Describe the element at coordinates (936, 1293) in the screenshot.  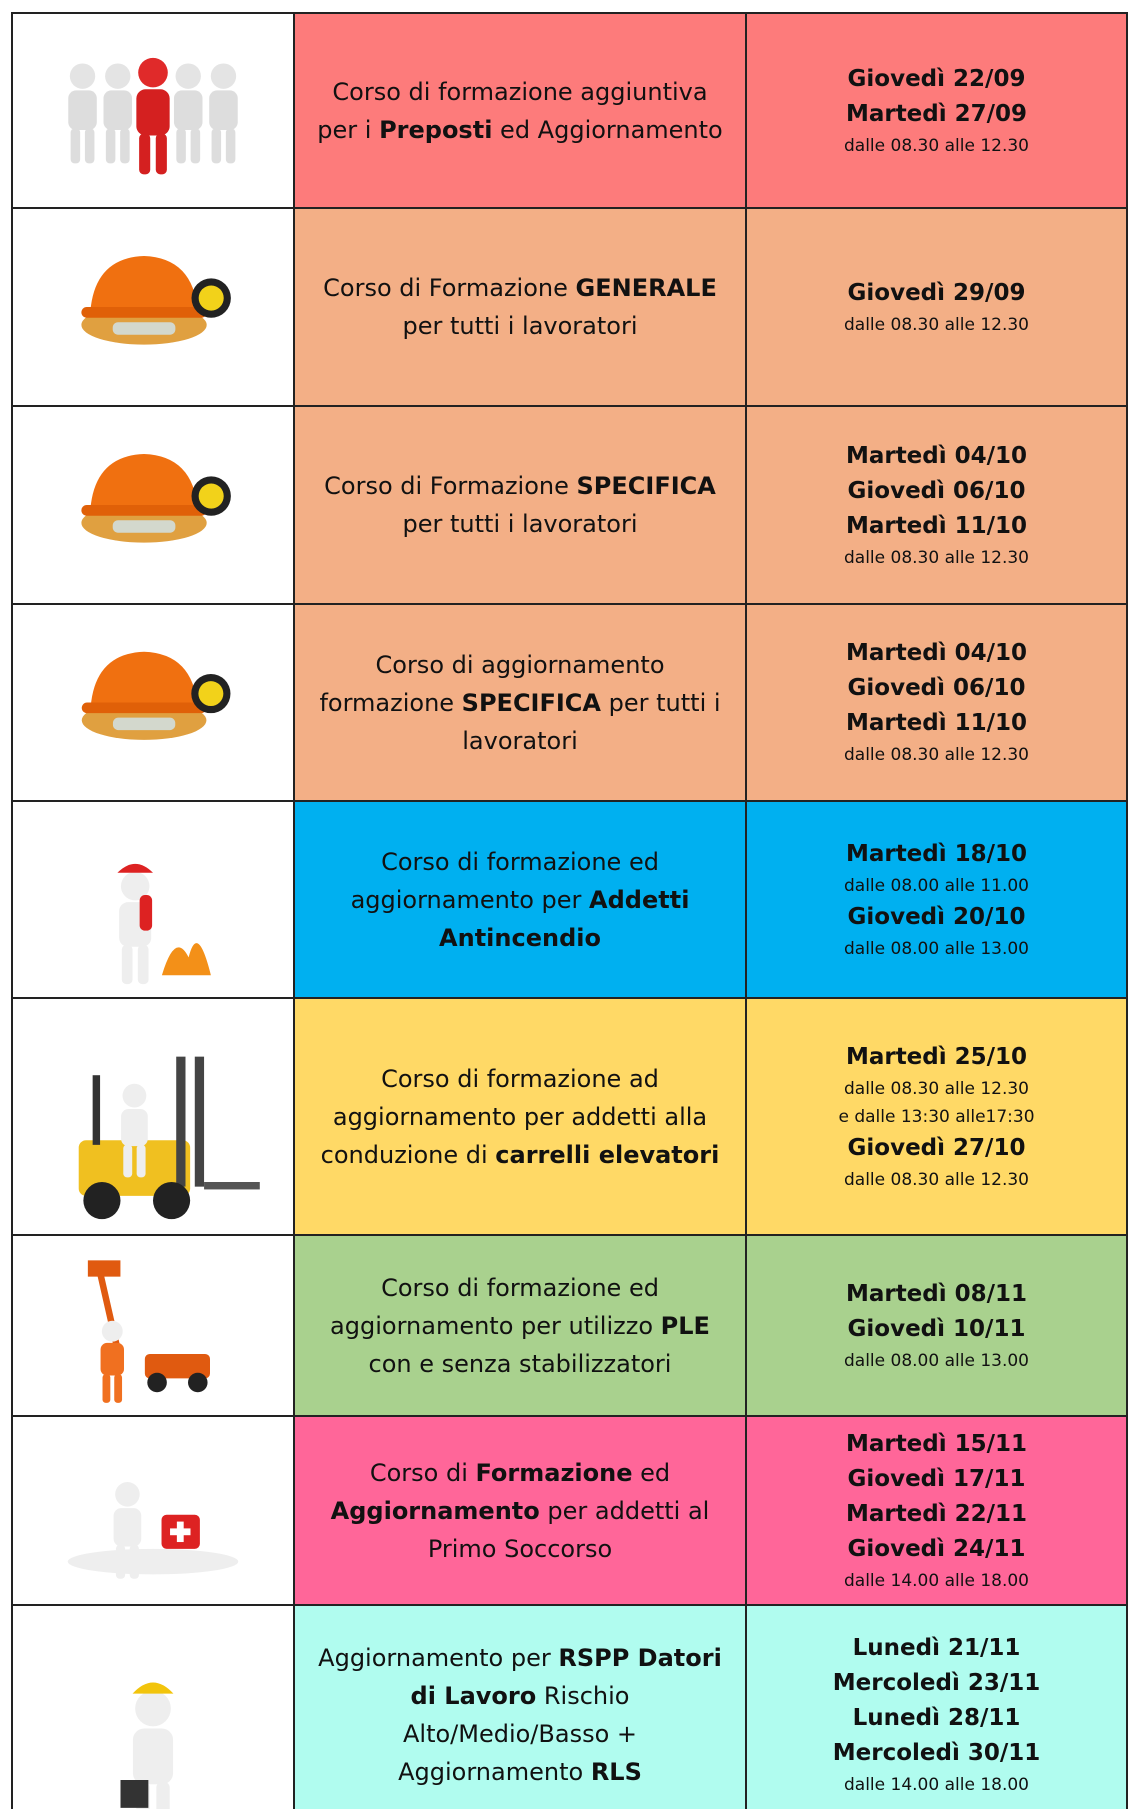
I see `date: Martedì 08/11` at that location.